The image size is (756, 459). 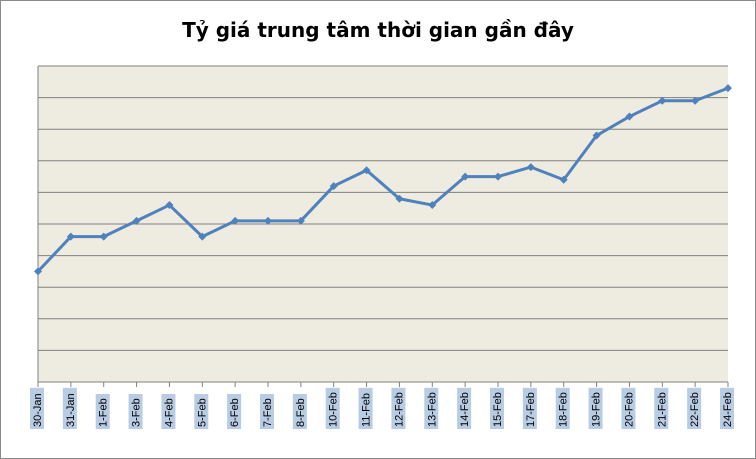 I want to click on x-tick-label-group: 8-Feb, so click(x=299, y=411).